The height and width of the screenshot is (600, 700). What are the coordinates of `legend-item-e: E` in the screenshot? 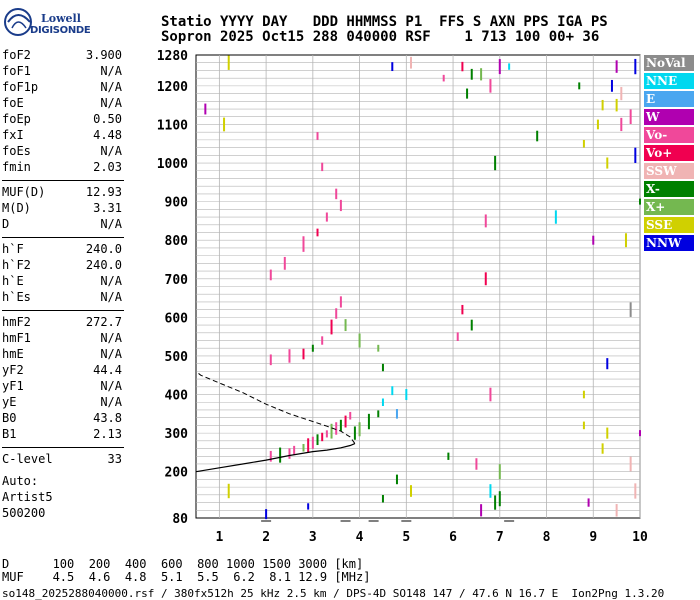 It's located at (669, 99).